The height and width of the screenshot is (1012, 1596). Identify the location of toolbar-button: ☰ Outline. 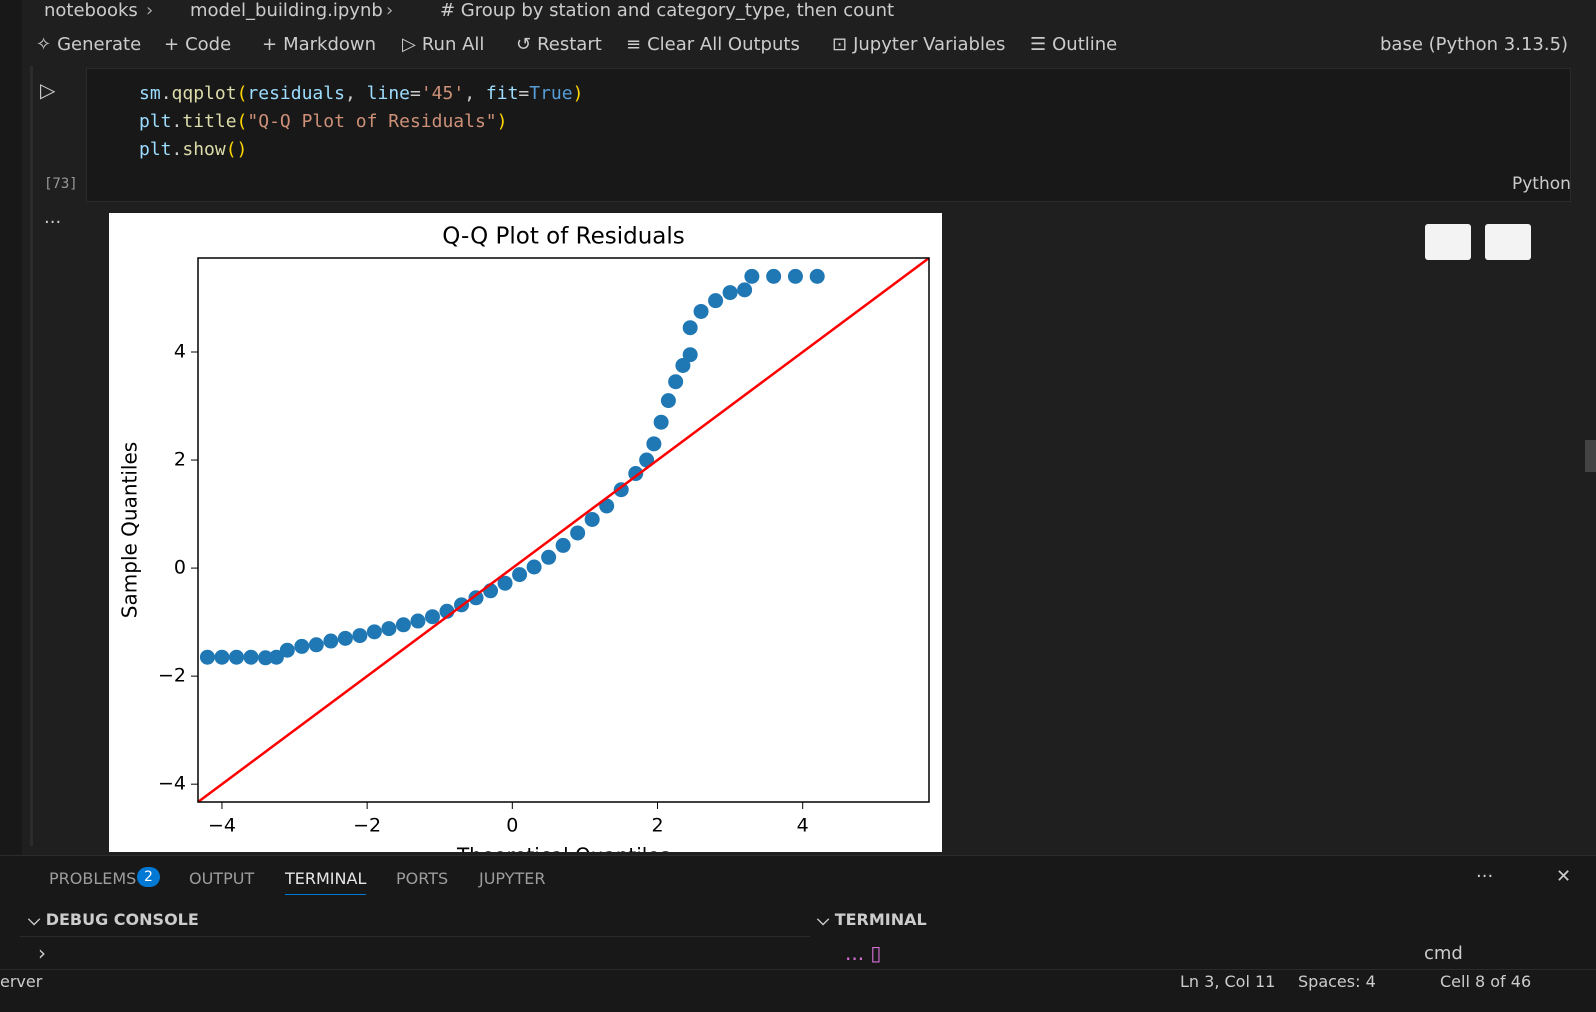
(1073, 44).